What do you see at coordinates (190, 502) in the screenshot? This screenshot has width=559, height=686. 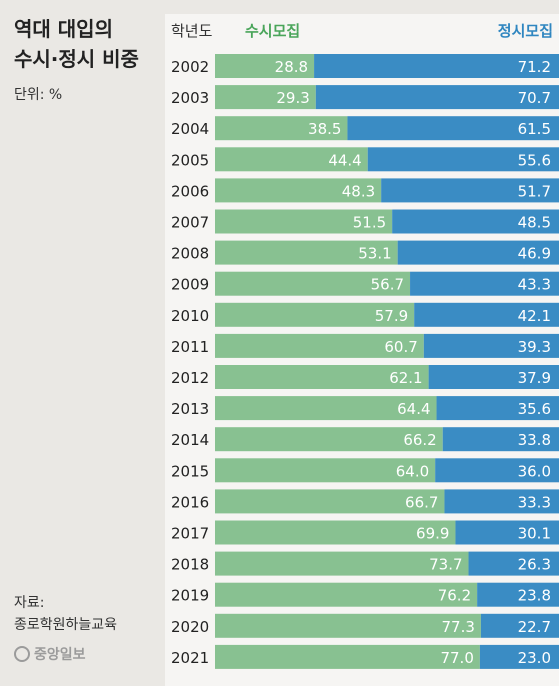 I see `year-label: 2016` at bounding box center [190, 502].